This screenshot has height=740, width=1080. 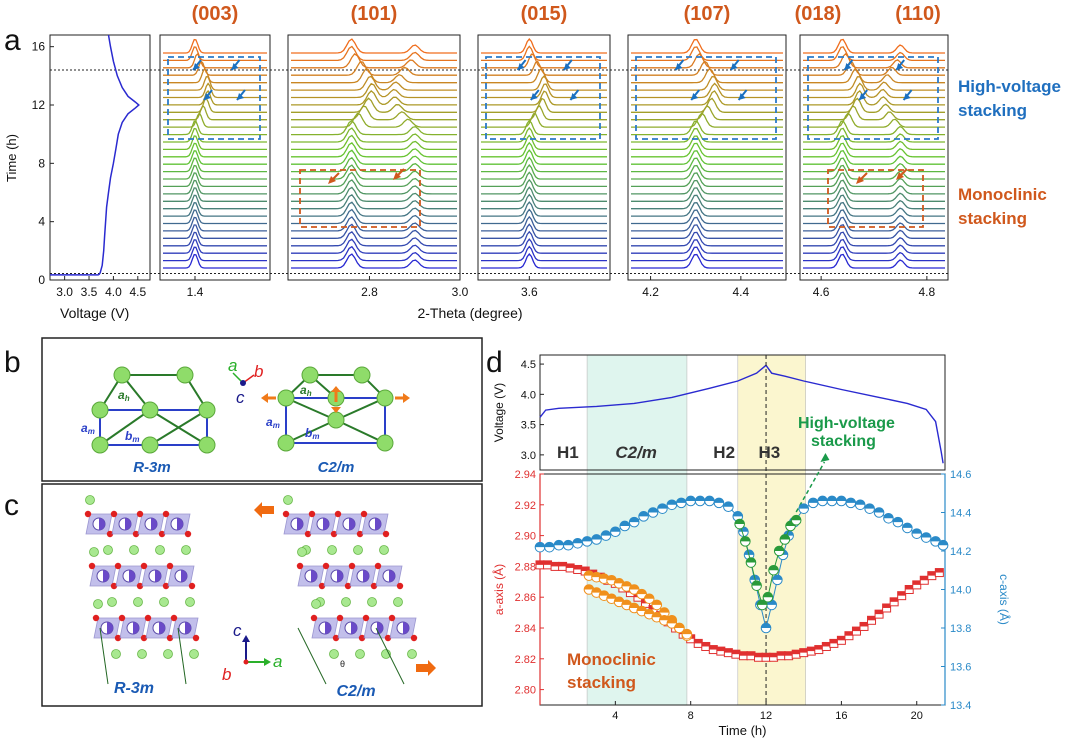 I want to click on voltage-plot-frame, so click(x=100, y=157).